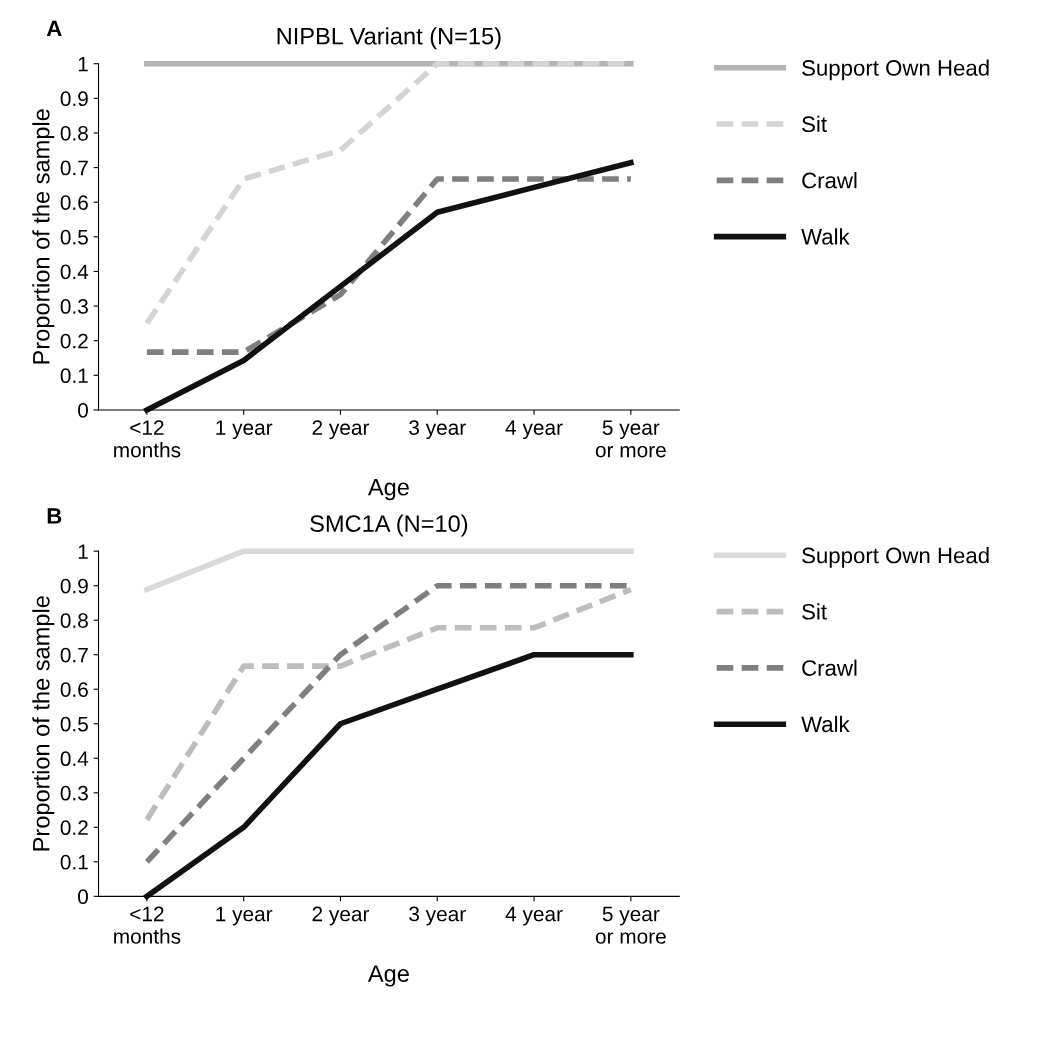  Describe the element at coordinates (54, 28) in the screenshot. I see `text: A` at that location.